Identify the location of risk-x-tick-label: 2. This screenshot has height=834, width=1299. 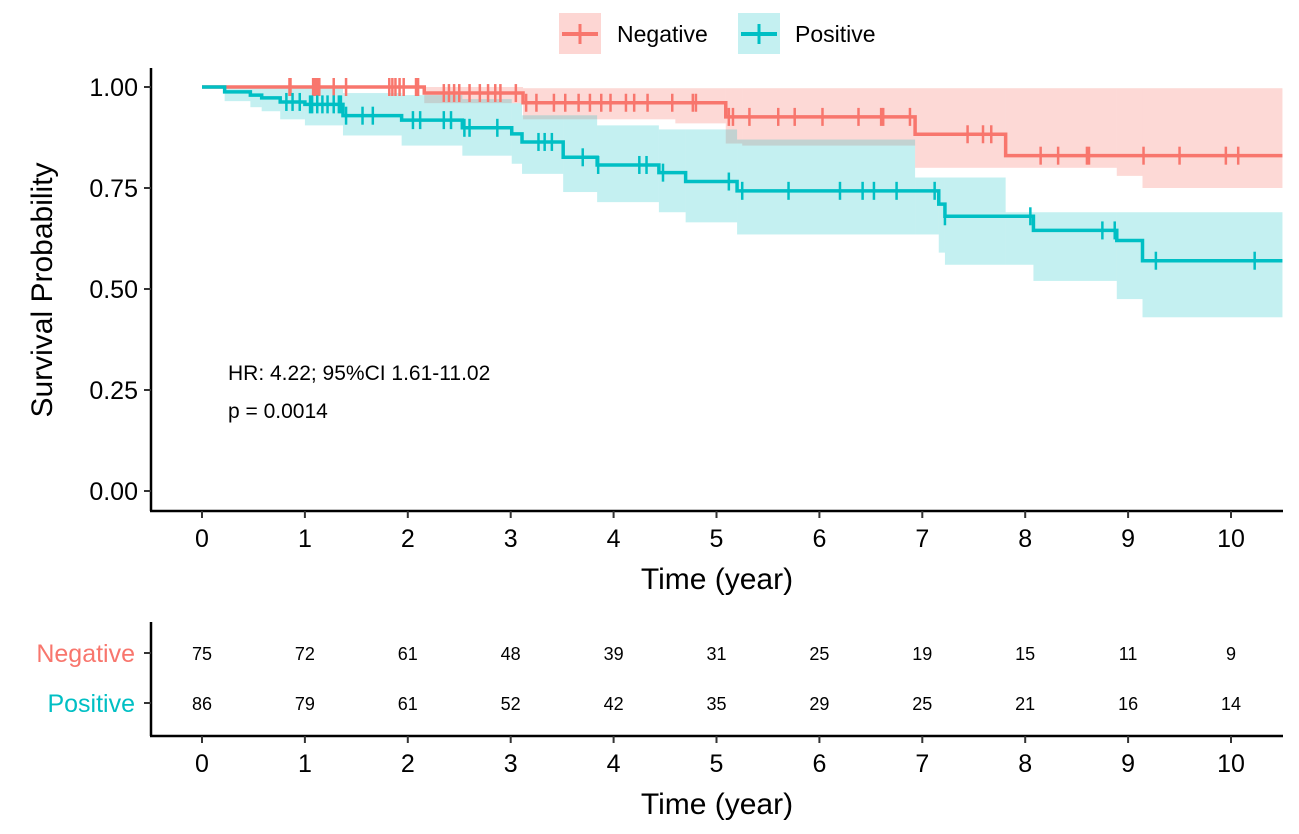
(408, 764).